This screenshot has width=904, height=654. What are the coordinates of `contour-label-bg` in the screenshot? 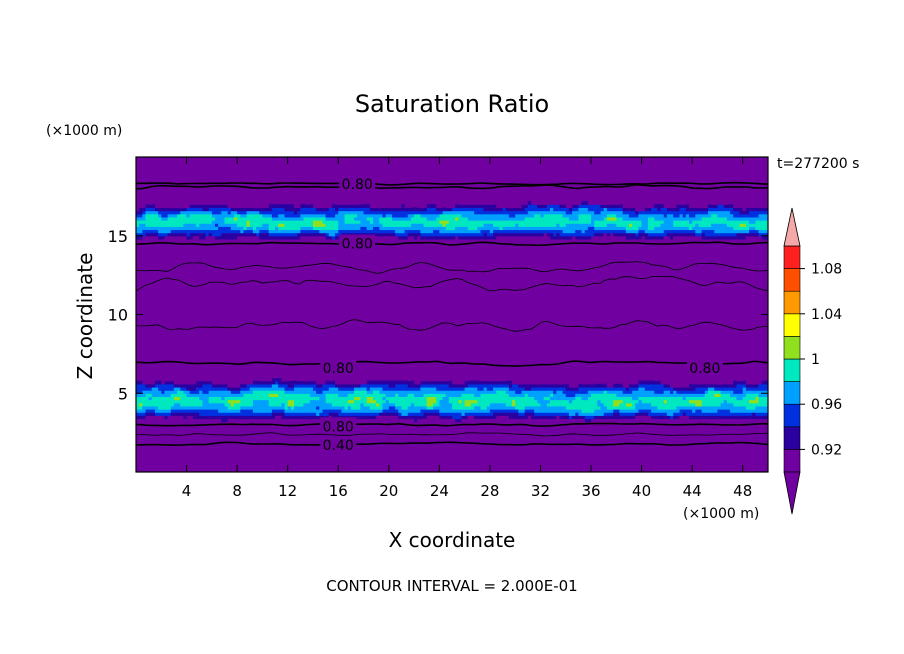 It's located at (357, 182).